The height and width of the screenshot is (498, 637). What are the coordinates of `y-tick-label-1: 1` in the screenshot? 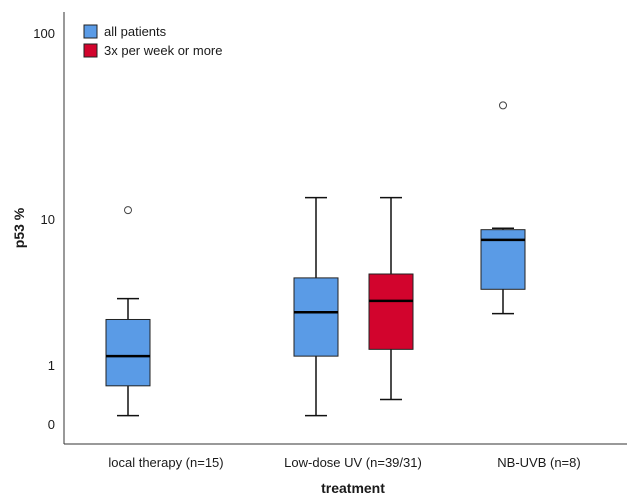 It's located at (51, 365).